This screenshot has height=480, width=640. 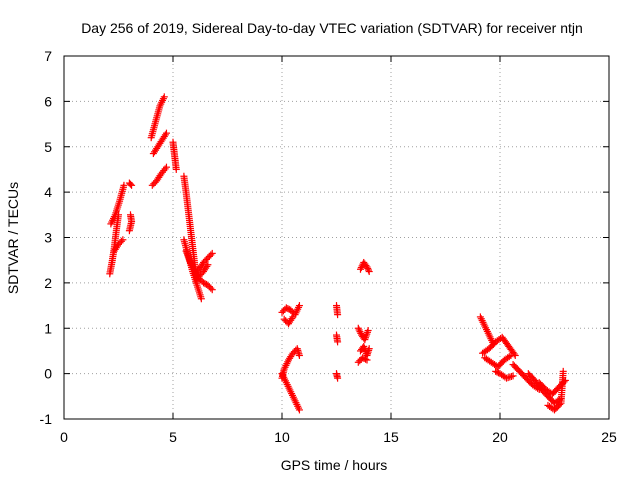 What do you see at coordinates (48, 192) in the screenshot?
I see `y-tick-label: 4` at bounding box center [48, 192].